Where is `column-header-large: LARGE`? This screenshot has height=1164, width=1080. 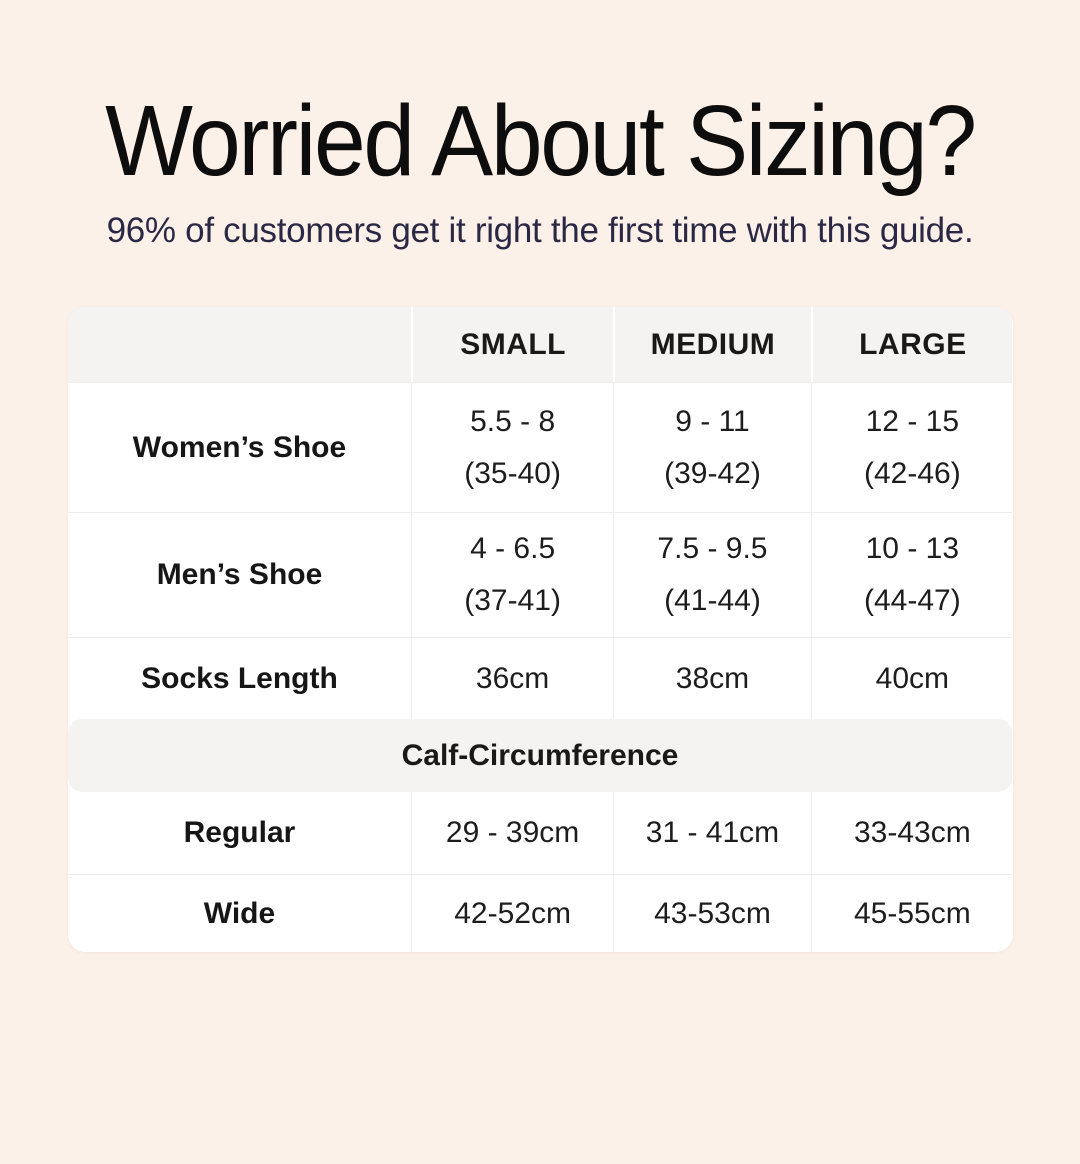
column-header-large: LARGE is located at coordinates (912, 344).